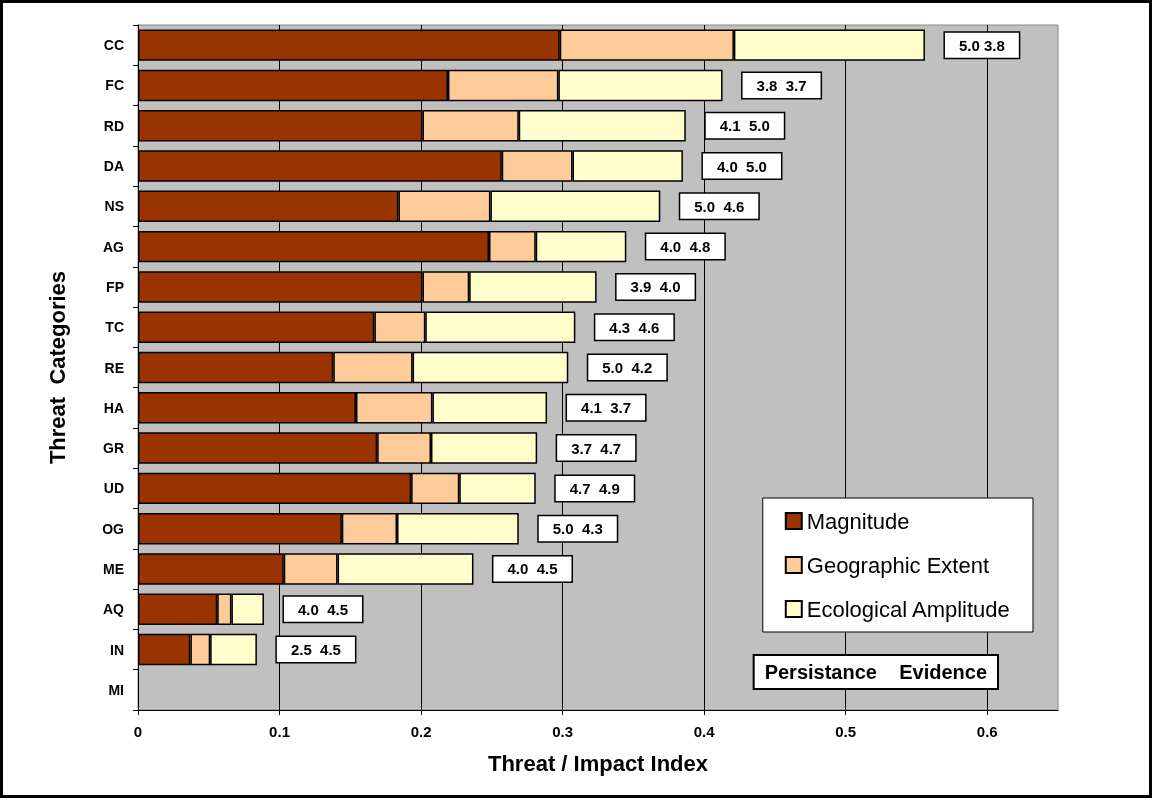 This screenshot has width=1152, height=798. What do you see at coordinates (741, 166) in the screenshot?
I see `annotation: 4.0 5.0` at bounding box center [741, 166].